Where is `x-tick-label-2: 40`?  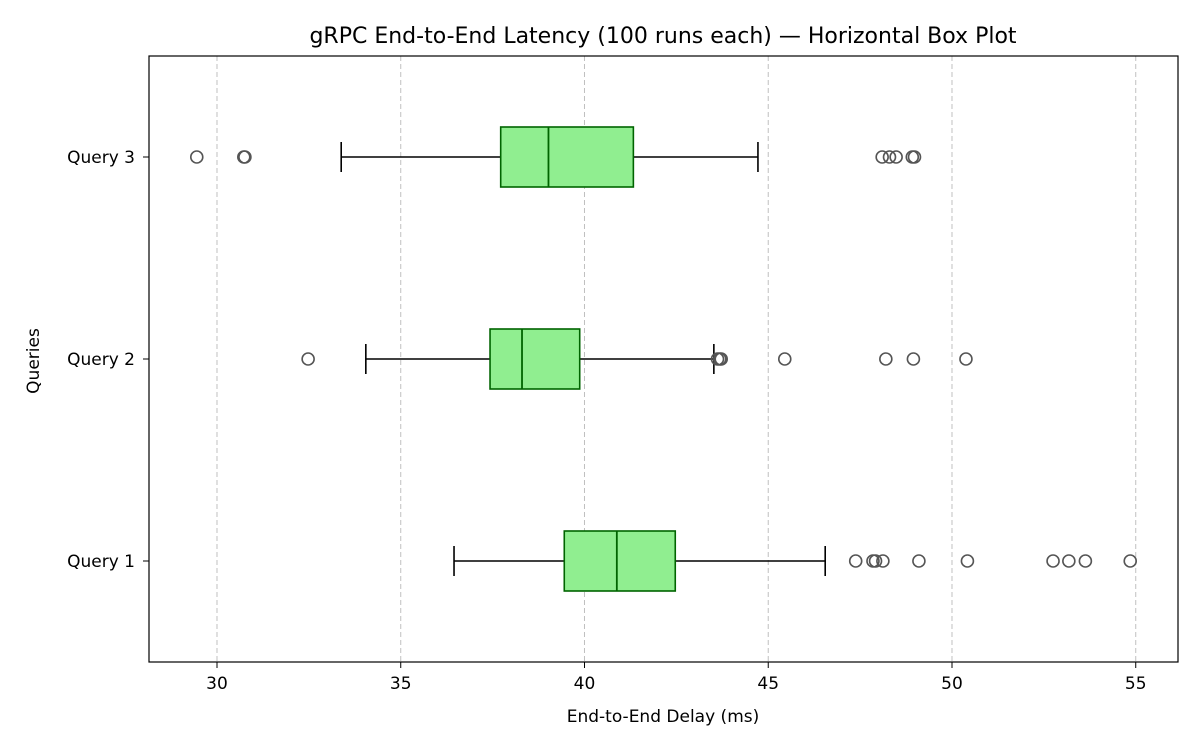
x-tick-label-2: 40 is located at coordinates (585, 684).